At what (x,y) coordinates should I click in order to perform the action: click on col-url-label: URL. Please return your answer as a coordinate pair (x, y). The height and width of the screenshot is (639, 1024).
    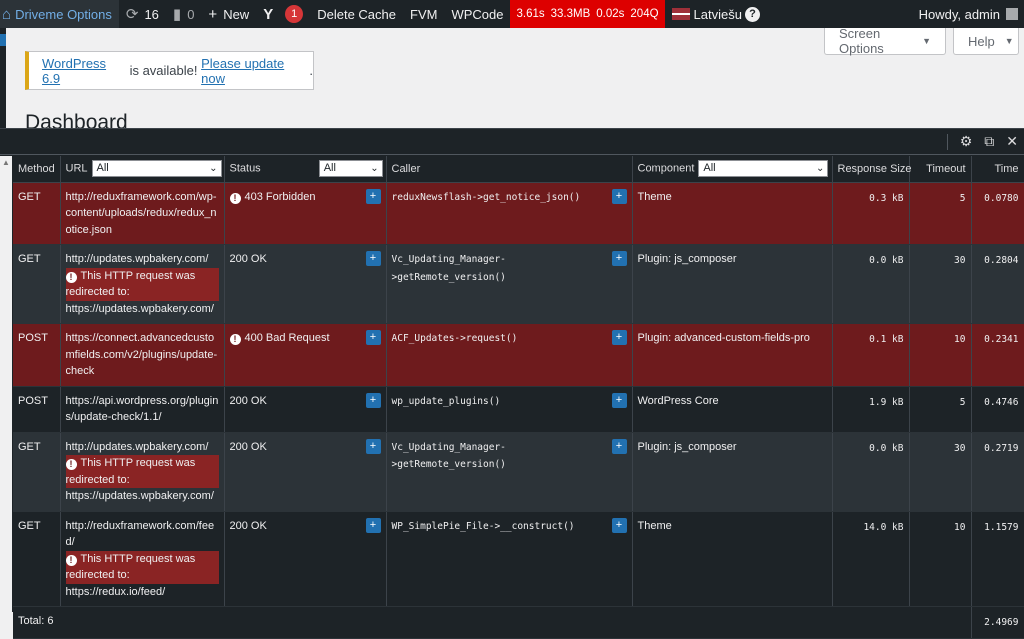
    Looking at the image, I should click on (76, 168).